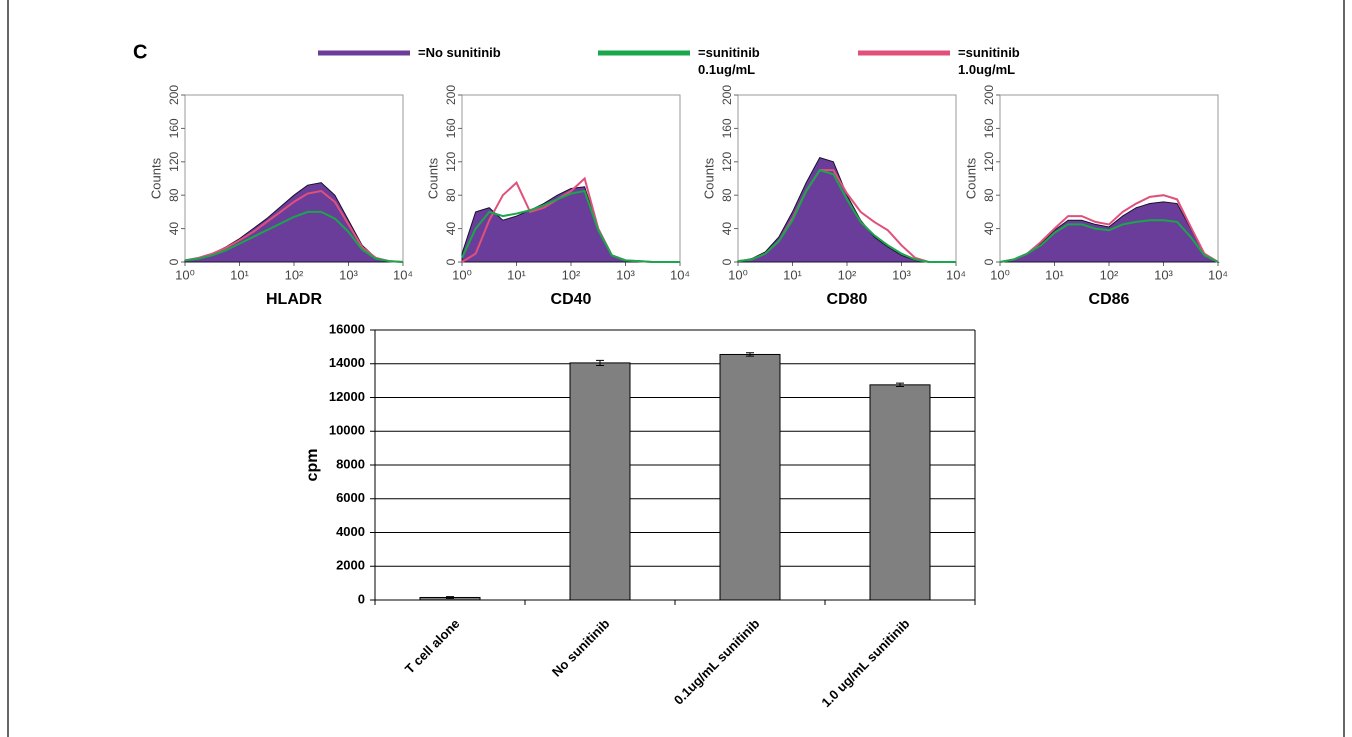 The image size is (1352, 737). Describe the element at coordinates (140, 52) in the screenshot. I see `panel-label: C` at that location.